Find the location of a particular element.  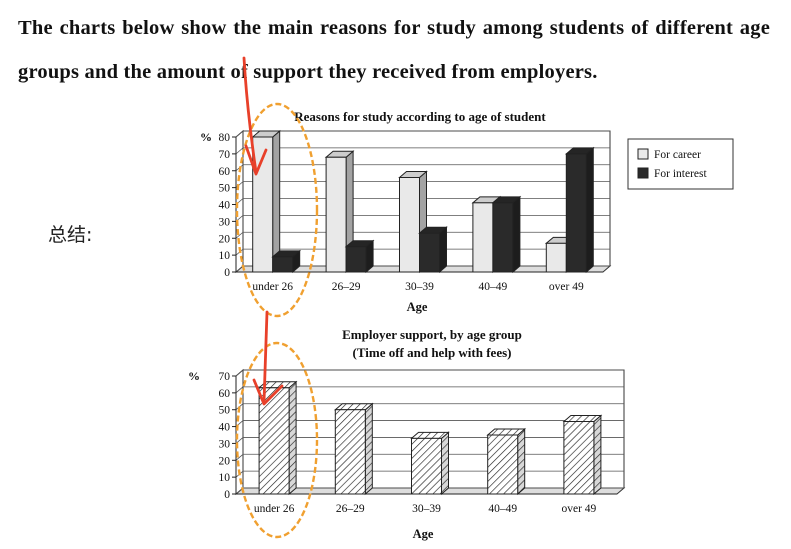

chart2-title: Employer support, by age group is located at coordinates (432, 334).